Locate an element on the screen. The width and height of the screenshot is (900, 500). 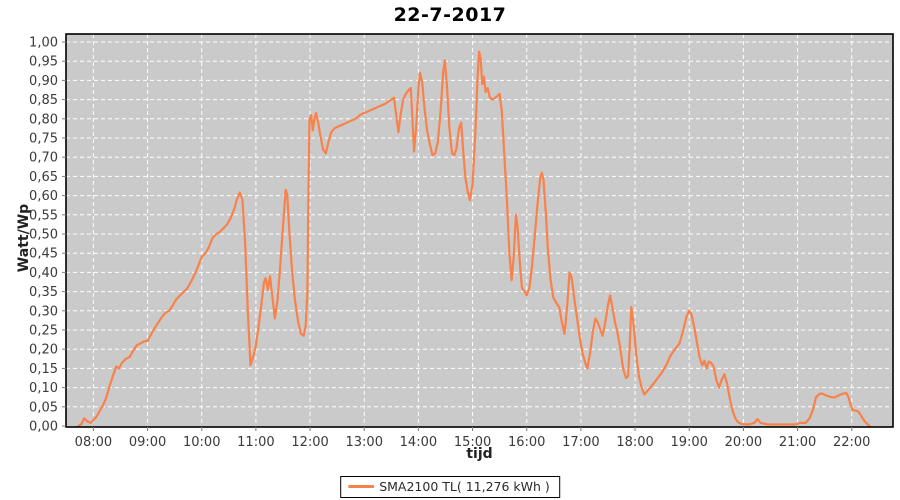
x-tick-label: 19:00 is located at coordinates (688, 442).